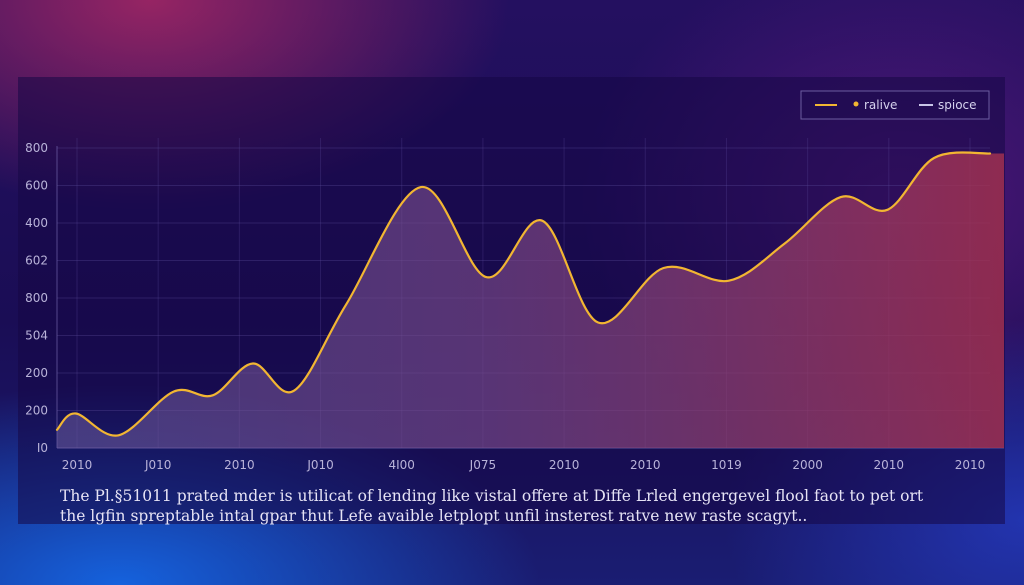  Describe the element at coordinates (856, 104) in the screenshot. I see `legend-swatch-dot` at that location.